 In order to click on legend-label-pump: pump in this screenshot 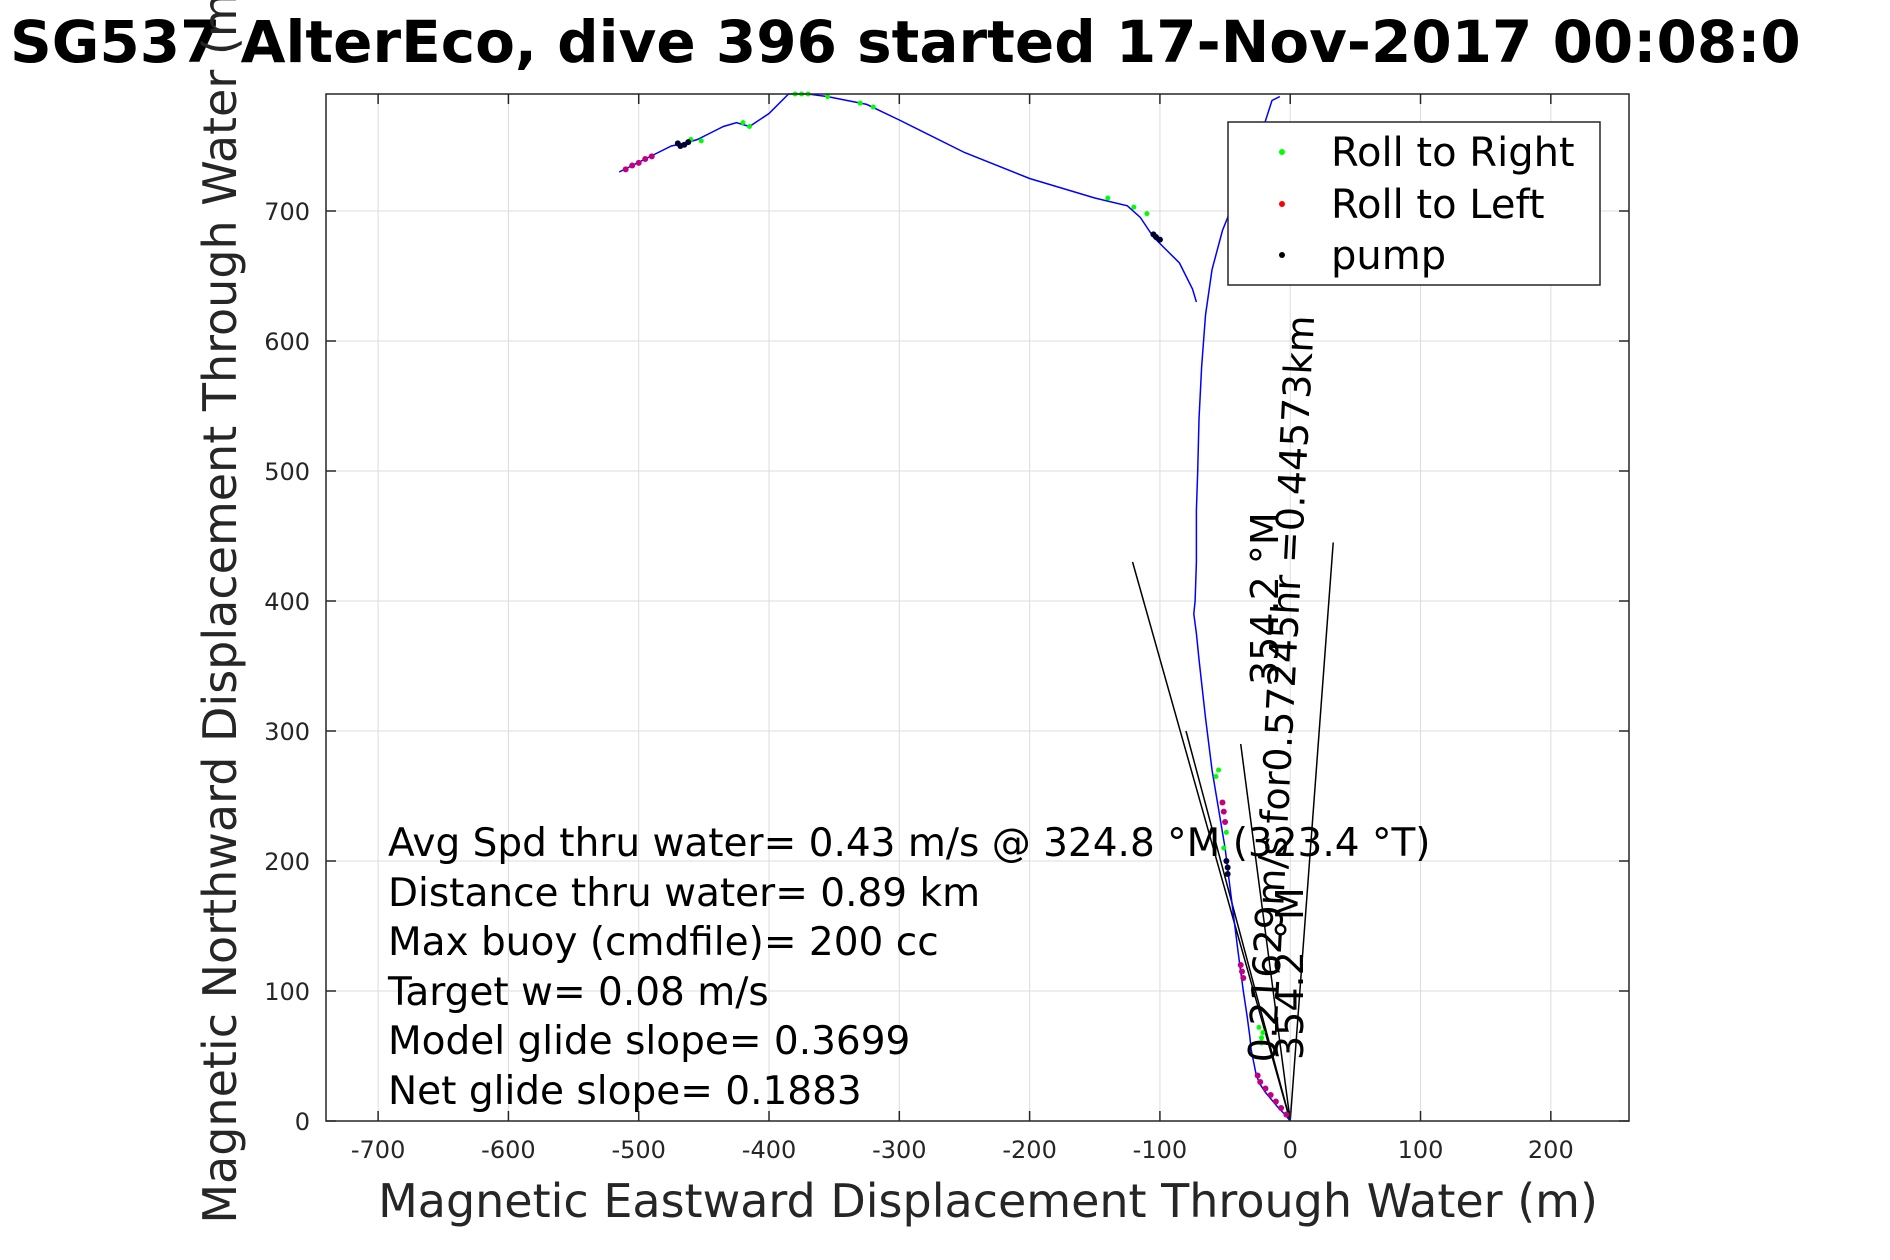, I will do `click(1388, 256)`.